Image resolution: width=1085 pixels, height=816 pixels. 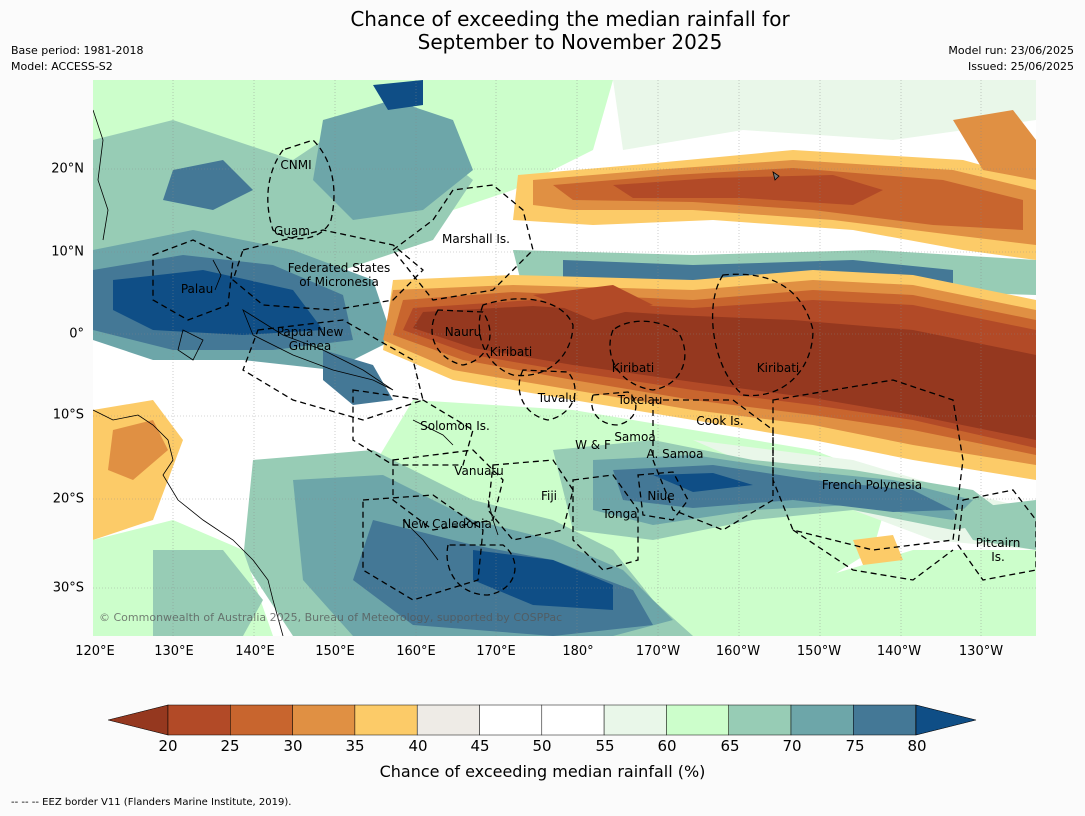 I want to click on x-tick-120e: 120°E, so click(x=95, y=651).